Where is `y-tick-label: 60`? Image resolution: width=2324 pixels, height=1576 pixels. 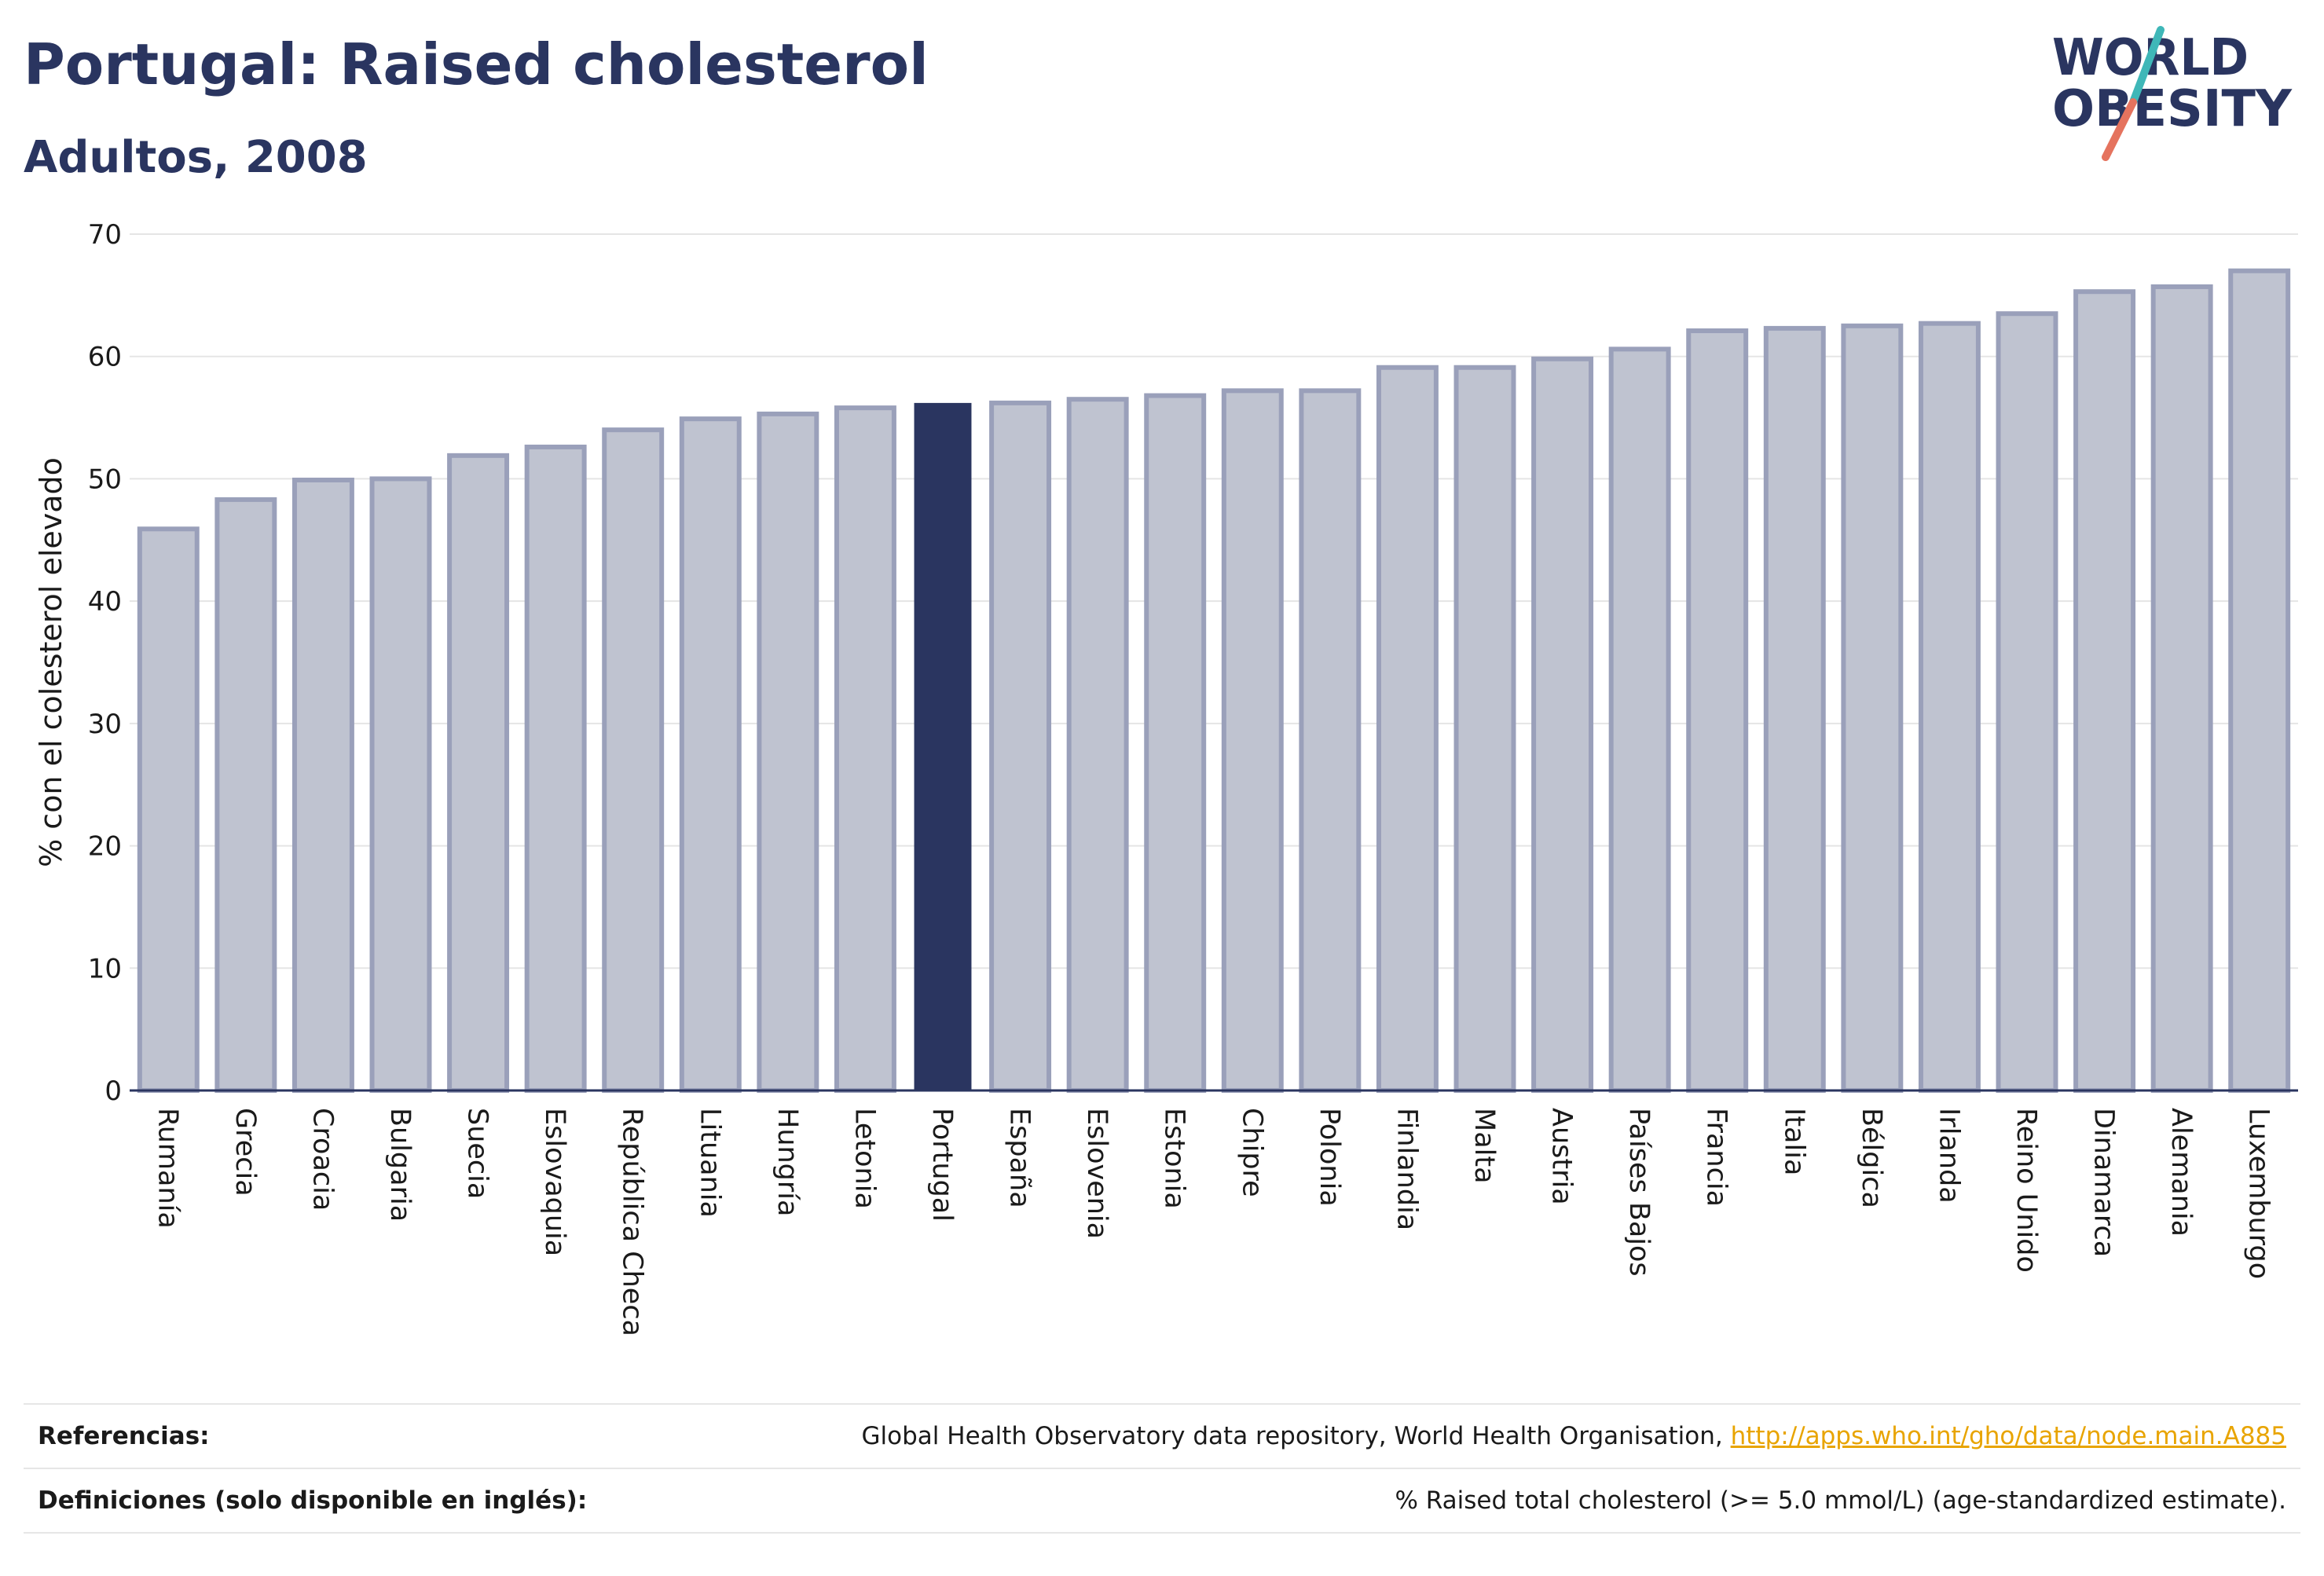
y-tick-label: 60 is located at coordinates (105, 357).